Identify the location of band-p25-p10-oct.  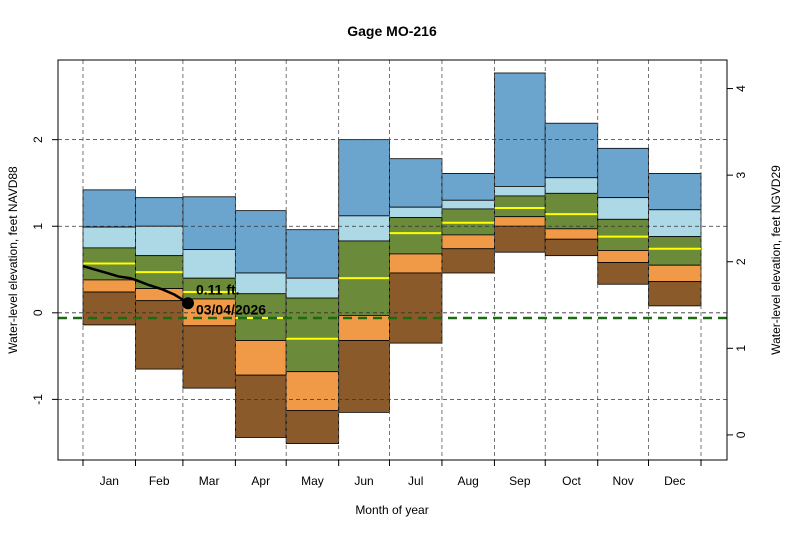
(571, 234).